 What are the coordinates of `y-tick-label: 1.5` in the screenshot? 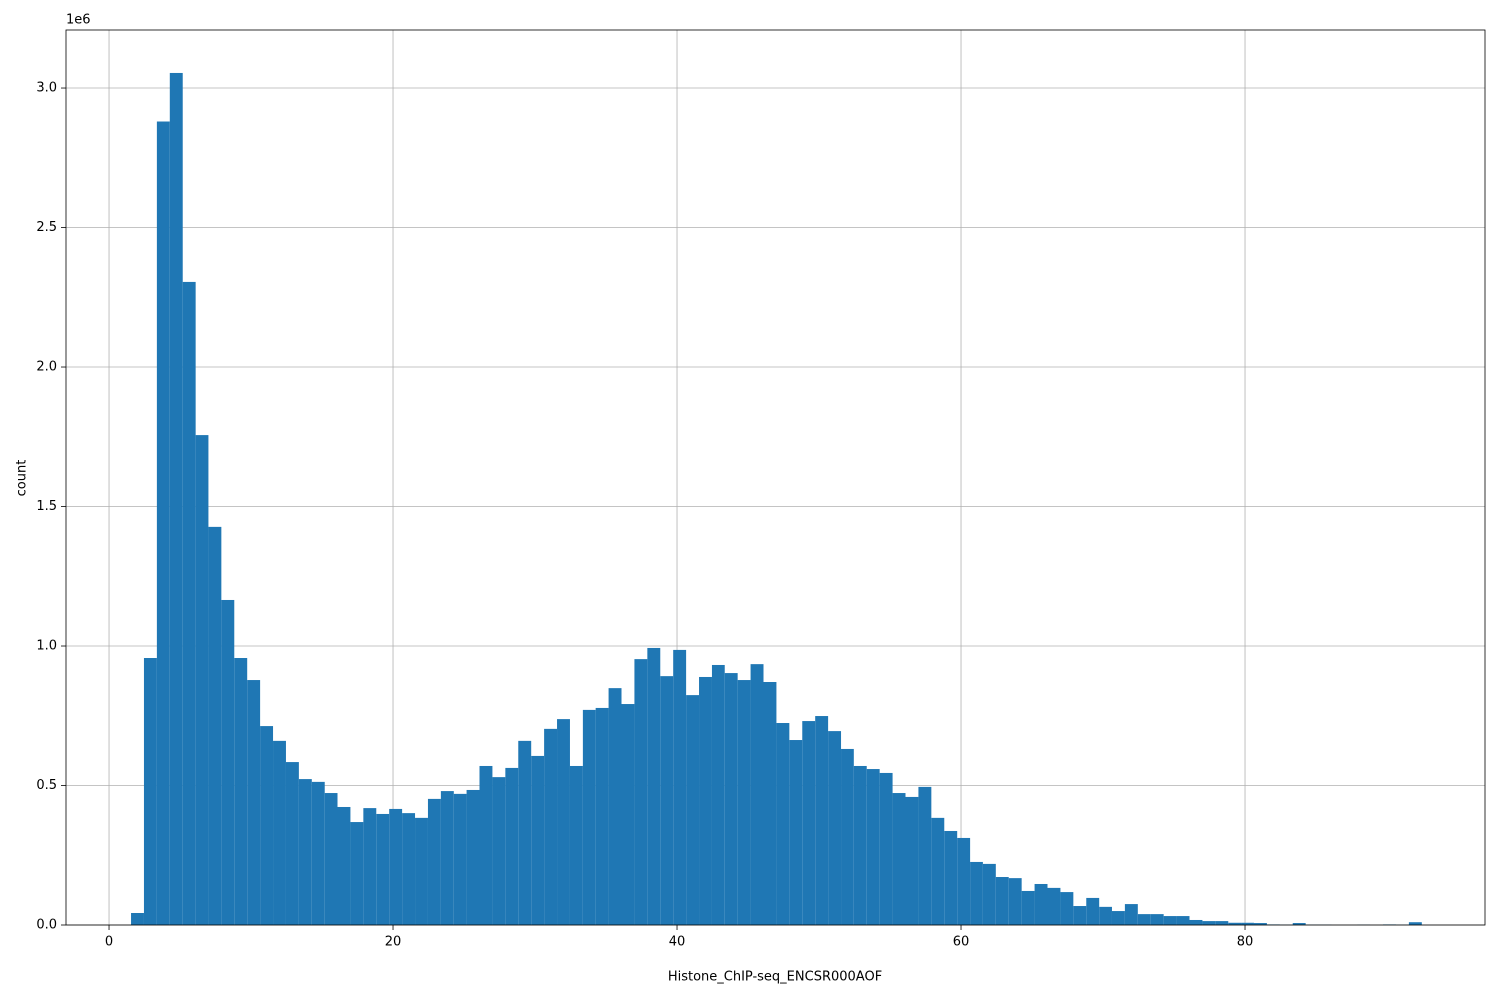 It's located at (46, 506).